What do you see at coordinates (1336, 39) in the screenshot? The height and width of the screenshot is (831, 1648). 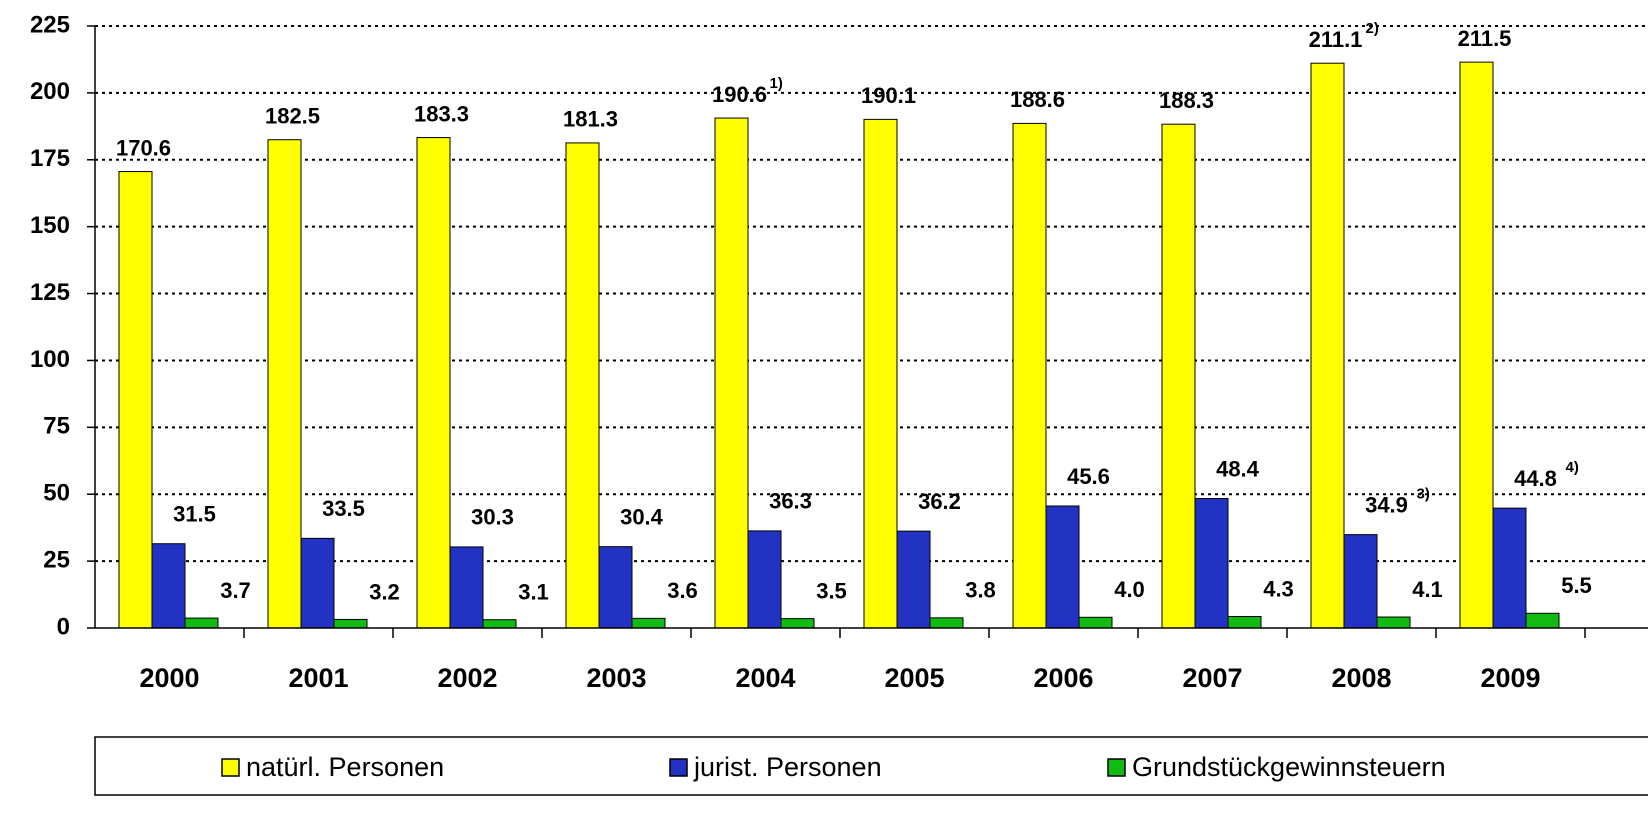 I see `value-label: 211.1` at bounding box center [1336, 39].